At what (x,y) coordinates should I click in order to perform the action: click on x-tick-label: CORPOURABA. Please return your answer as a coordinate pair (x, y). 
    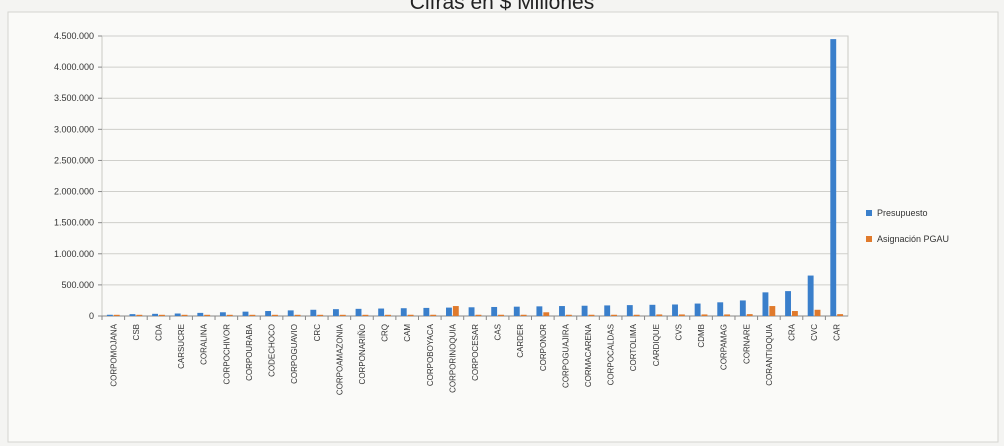
    Looking at the image, I should click on (249, 352).